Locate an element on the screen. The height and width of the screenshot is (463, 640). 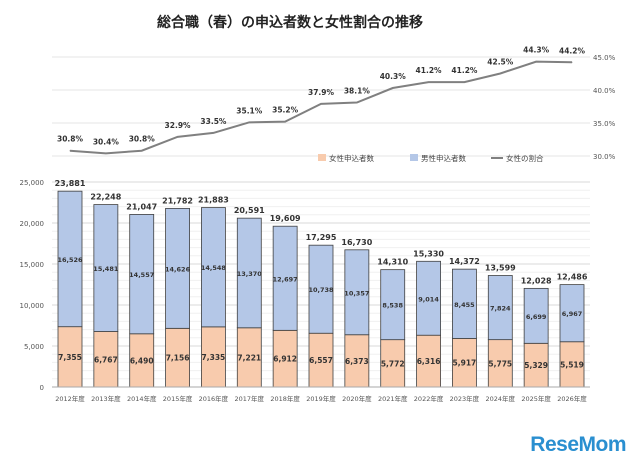
ratio-label: 30.4% is located at coordinates (106, 141).